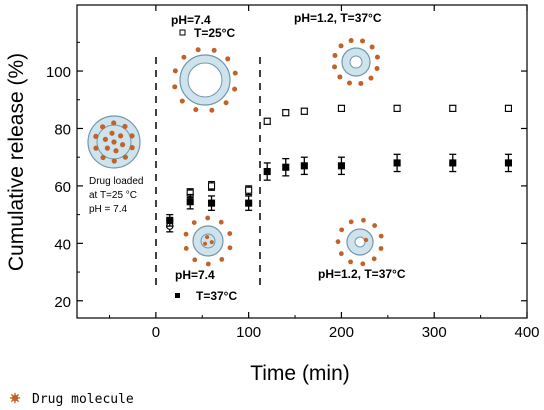  Describe the element at coordinates (62, 302) in the screenshot. I see `y-tick-label: 20` at that location.